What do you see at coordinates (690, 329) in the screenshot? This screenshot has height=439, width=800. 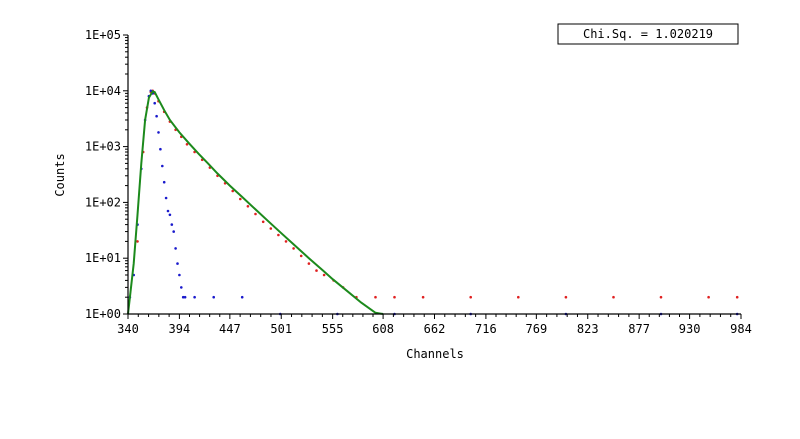 I see `x-tick-label: 930` at bounding box center [690, 329].